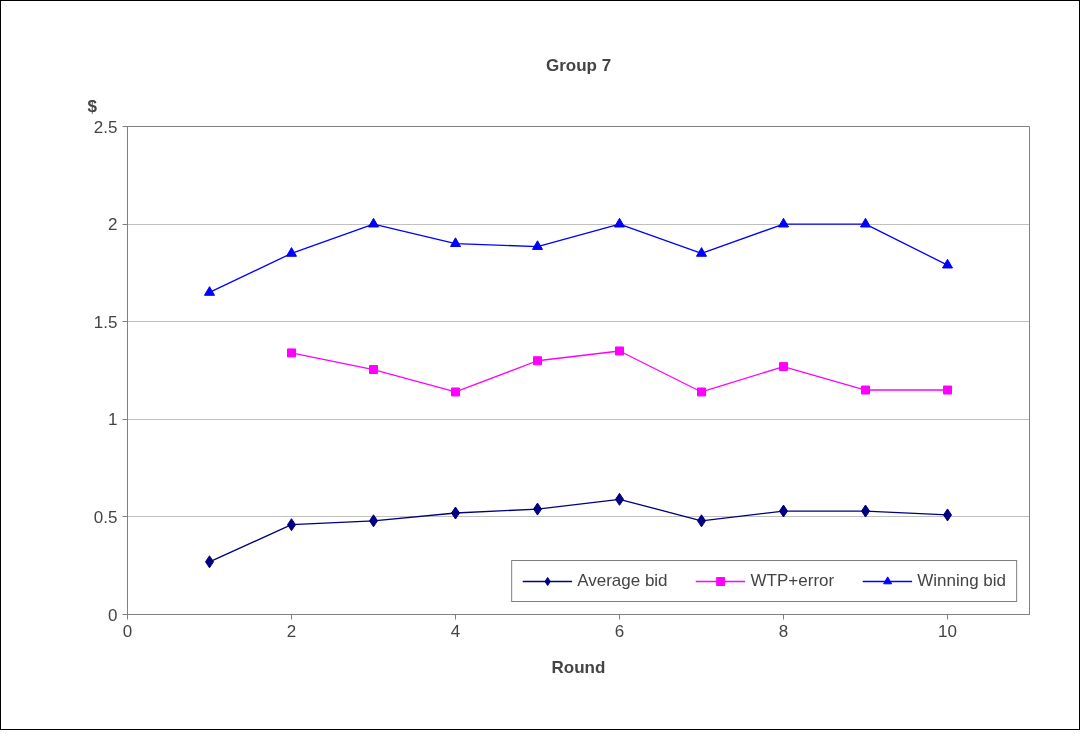  Describe the element at coordinates (113, 615) in the screenshot. I see `y-tick-label: 0` at that location.